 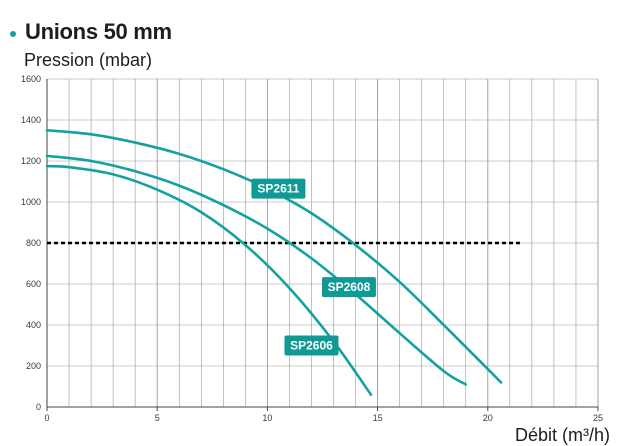 I want to click on series-label-box-sp2611, so click(x=278, y=188).